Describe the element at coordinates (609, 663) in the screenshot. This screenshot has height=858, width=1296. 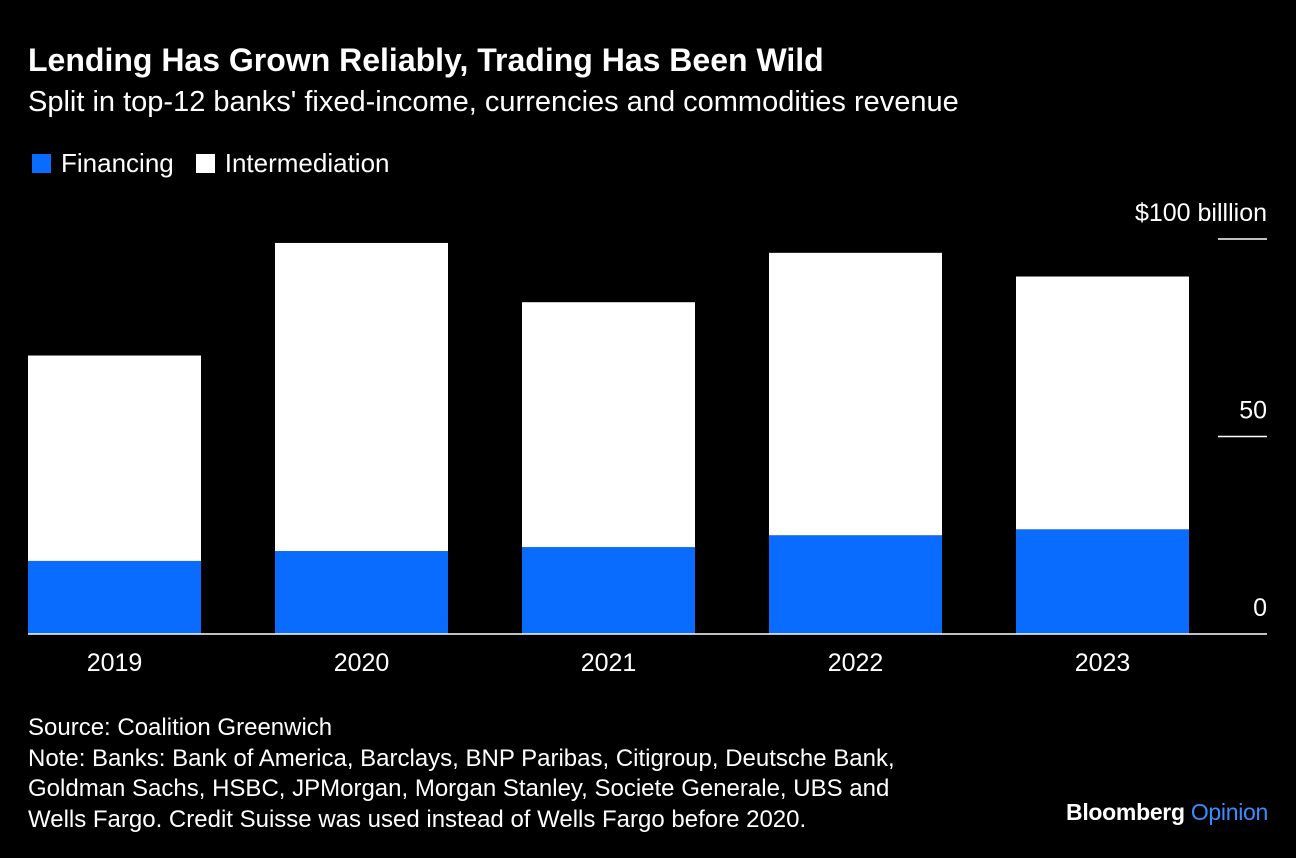
I see `x-tick-label: 2021` at that location.